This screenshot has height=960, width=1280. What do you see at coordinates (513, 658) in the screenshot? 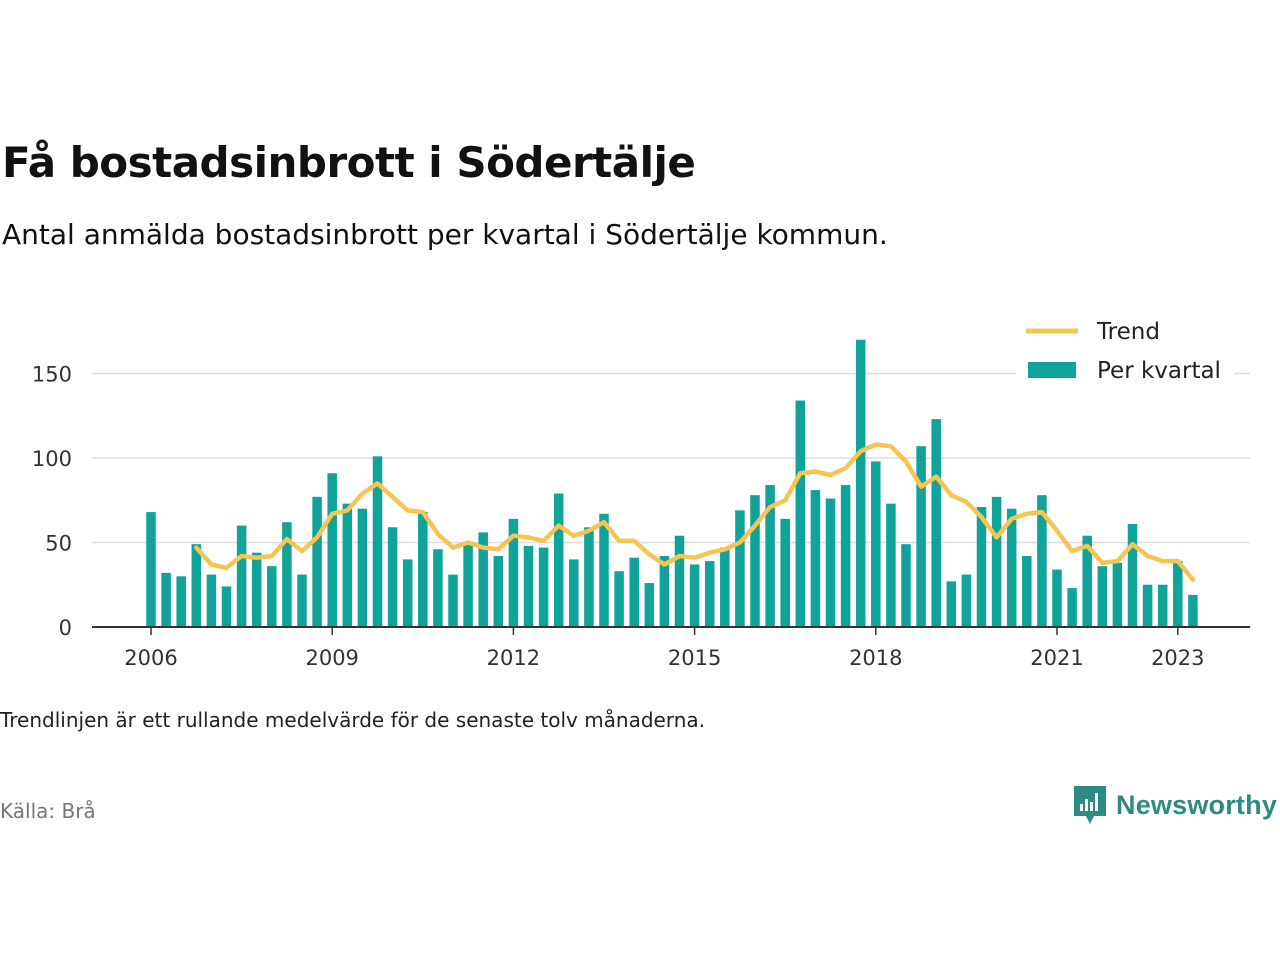
I see `x-tick-label: 2012` at bounding box center [513, 658].